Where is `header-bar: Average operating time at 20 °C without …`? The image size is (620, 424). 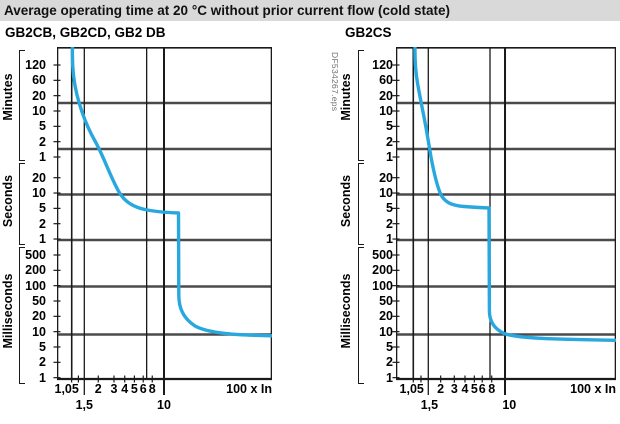
header-bar: Average operating time at 20 °C without … is located at coordinates (310, 10).